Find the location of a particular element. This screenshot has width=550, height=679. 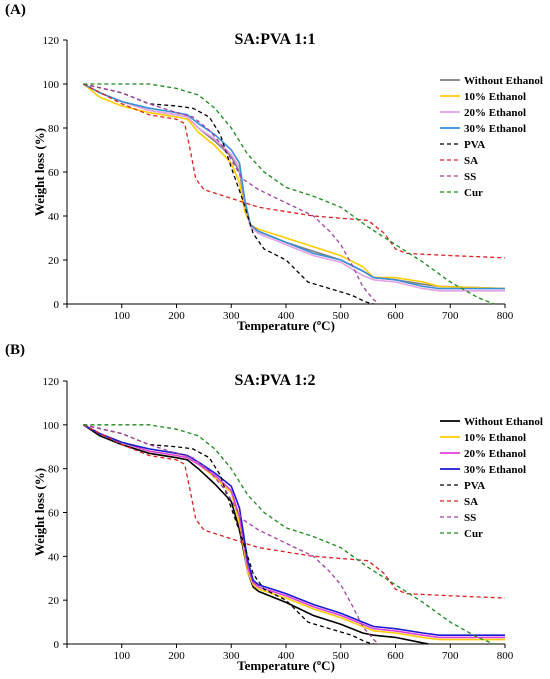

chart-title: SA:PVA 1:2 is located at coordinates (274, 380).